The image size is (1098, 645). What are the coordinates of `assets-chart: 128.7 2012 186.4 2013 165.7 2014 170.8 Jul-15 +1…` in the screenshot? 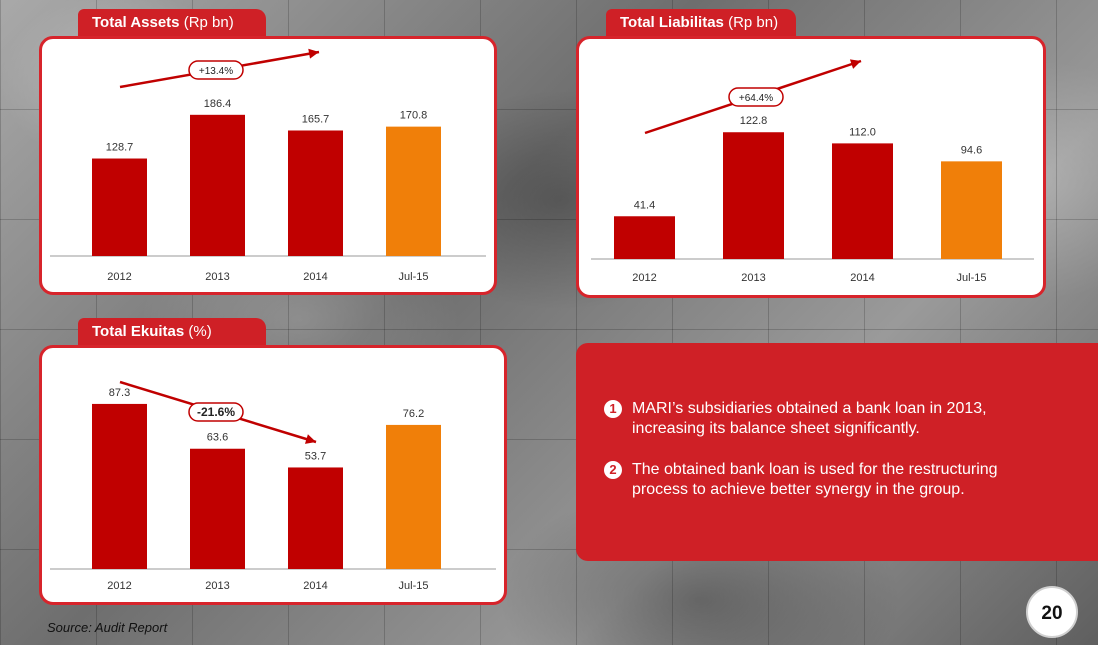 It's located at (268, 165).